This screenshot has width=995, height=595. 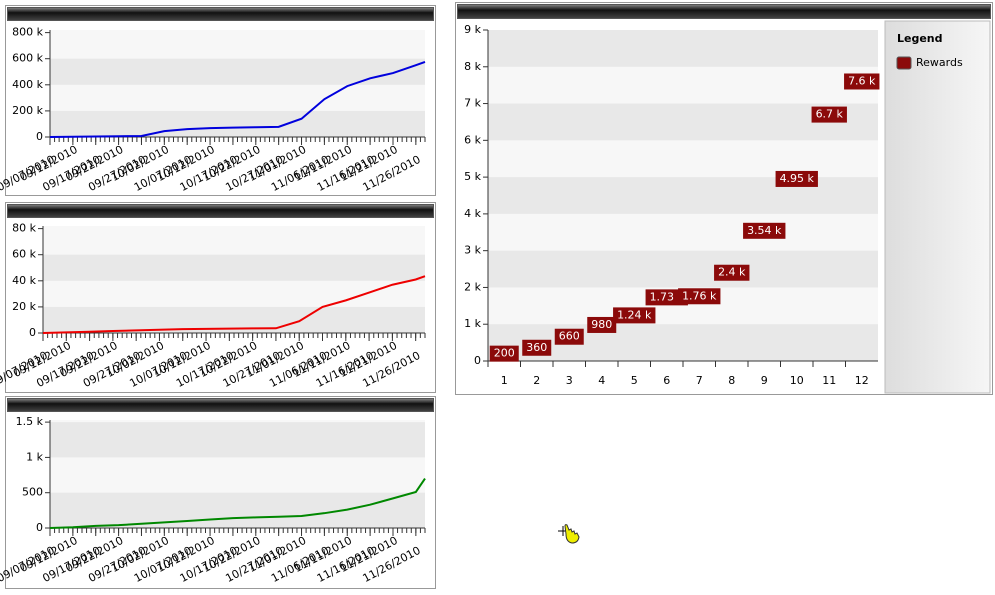 I want to click on y-tick-label: 20 k, so click(x=24, y=306).